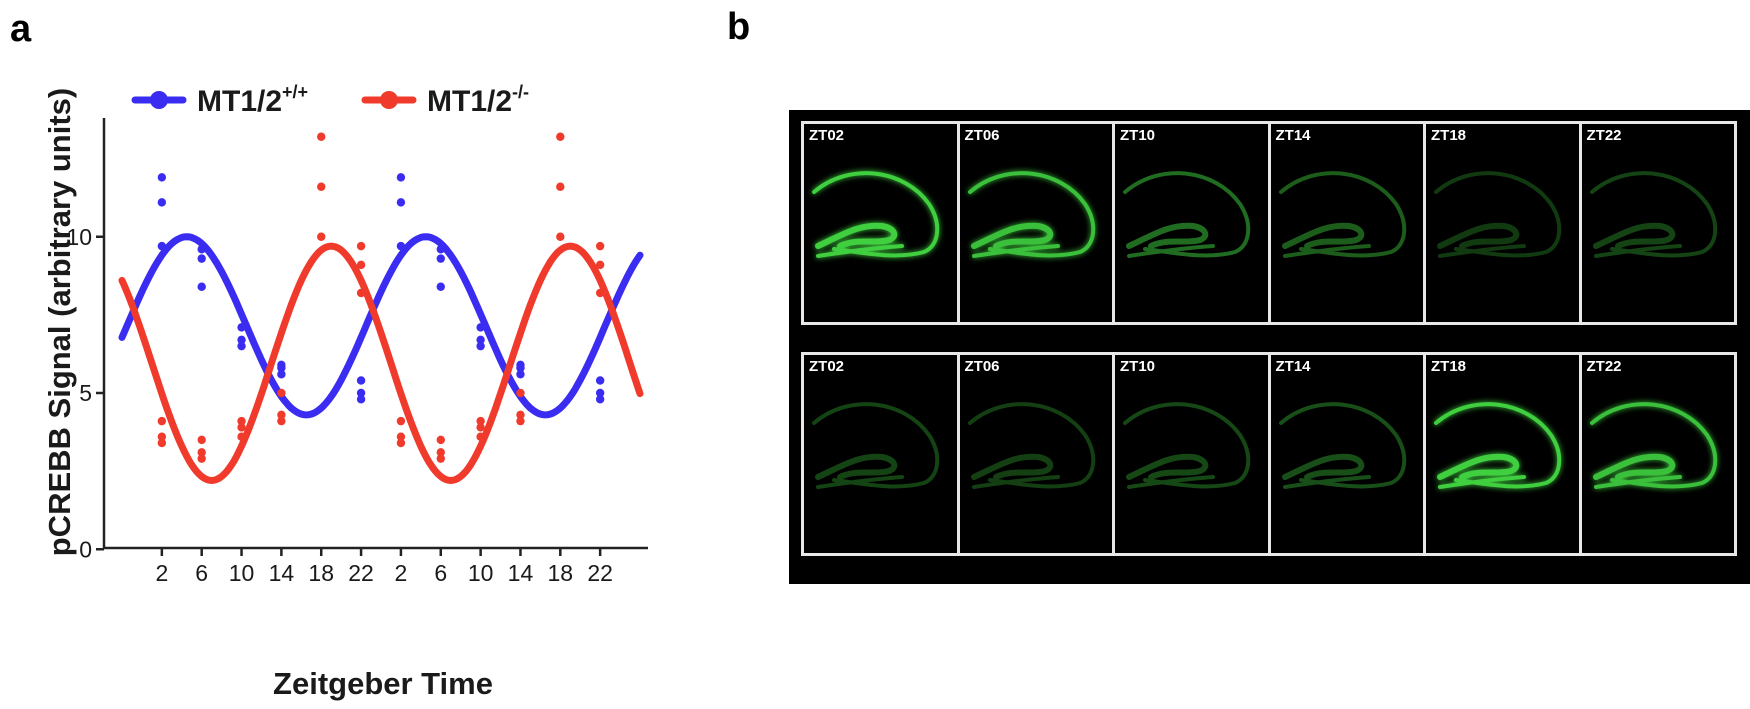  Describe the element at coordinates (21, 29) in the screenshot. I see `panel-a-label: a` at that location.